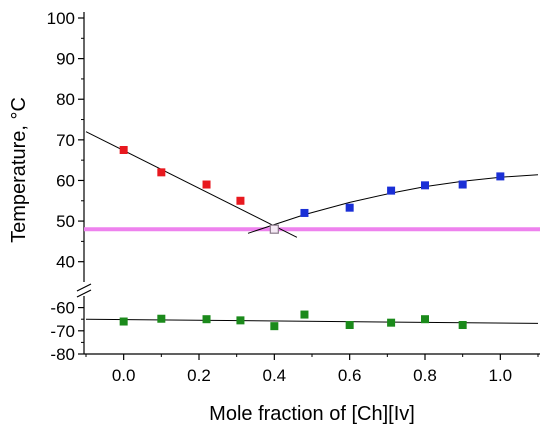  What do you see at coordinates (62, 331) in the screenshot?
I see `y-tick-label: -70` at bounding box center [62, 331].